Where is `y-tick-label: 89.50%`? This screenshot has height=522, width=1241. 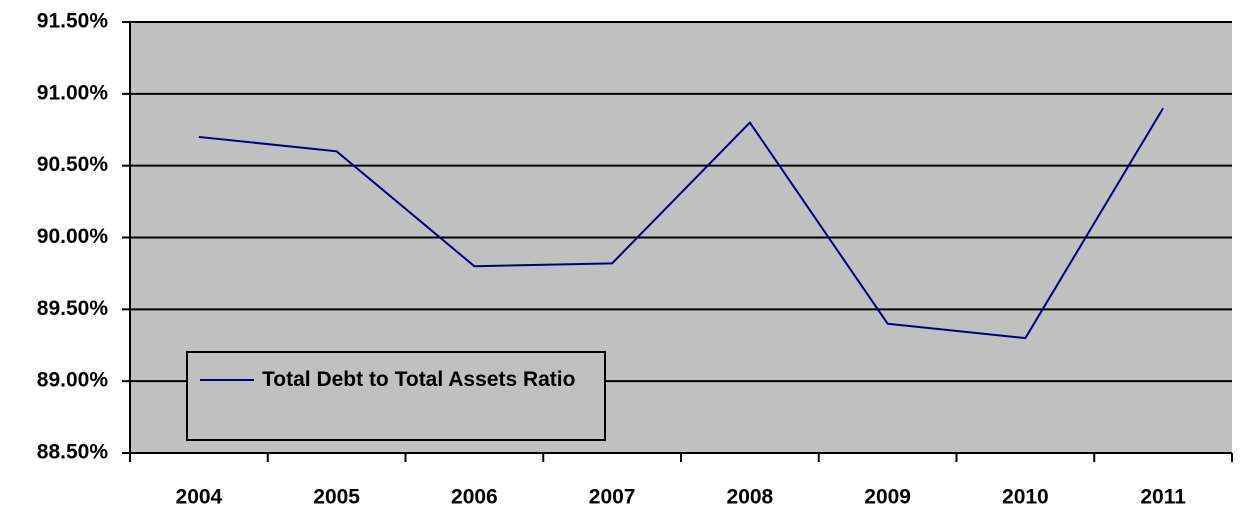 y-tick-label: 89.50% is located at coordinates (73, 308).